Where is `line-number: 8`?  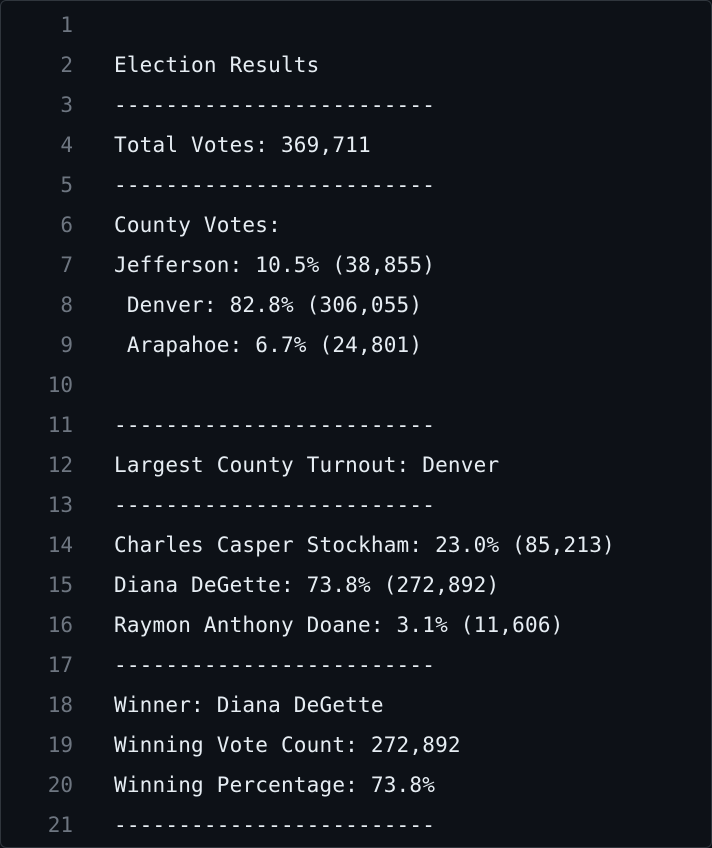 line-number: 8 is located at coordinates (66, 305).